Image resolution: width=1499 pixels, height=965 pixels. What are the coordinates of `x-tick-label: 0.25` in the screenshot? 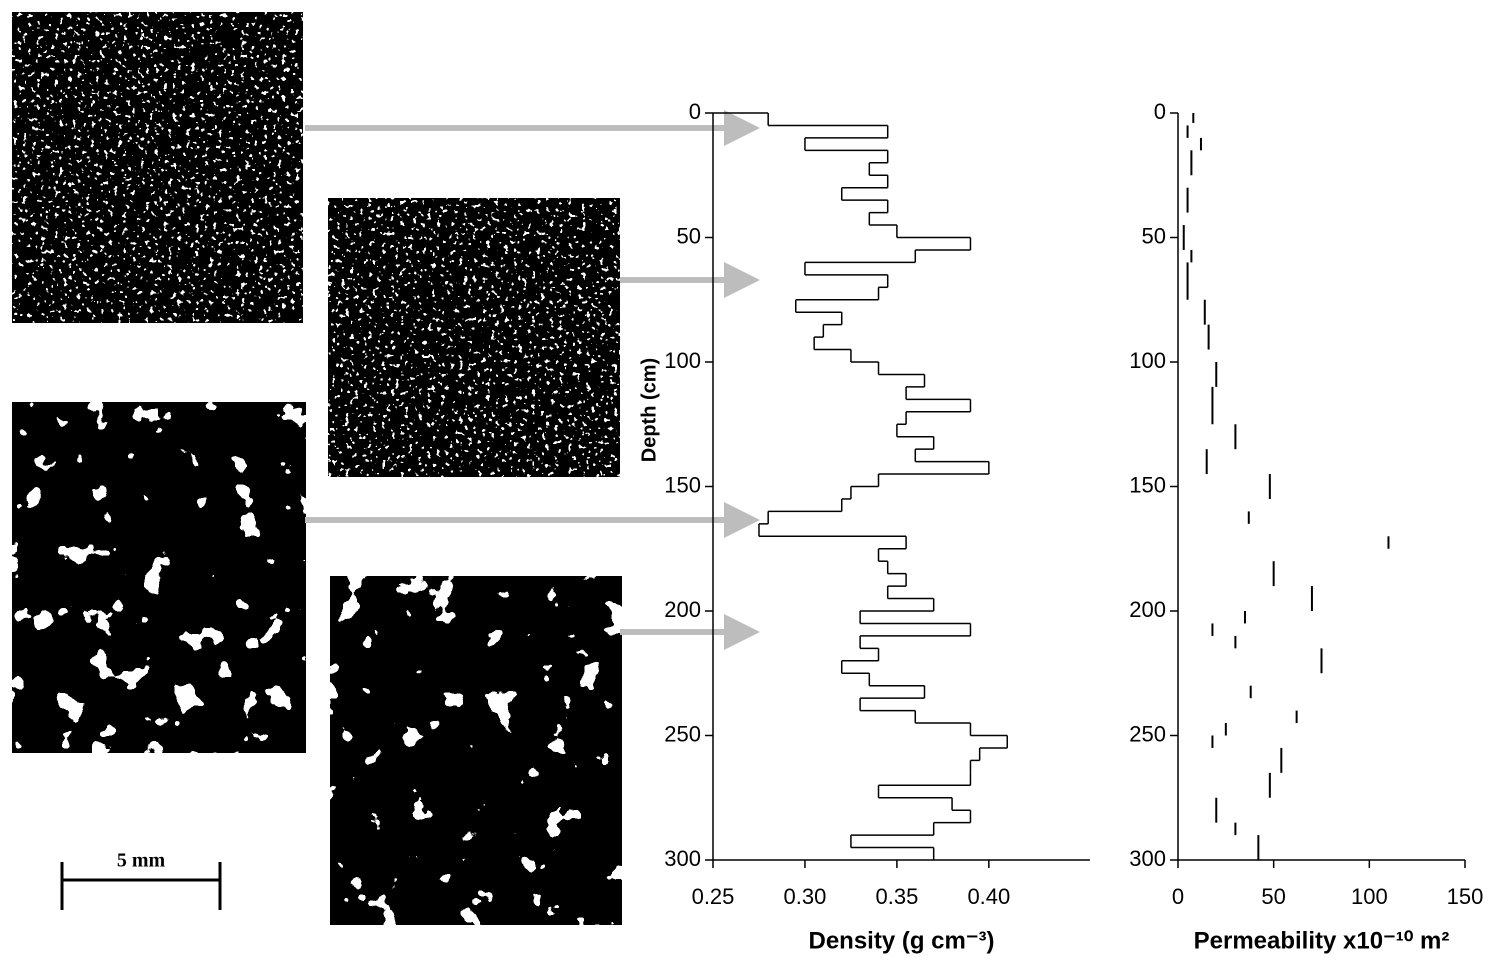 It's located at (713, 896).